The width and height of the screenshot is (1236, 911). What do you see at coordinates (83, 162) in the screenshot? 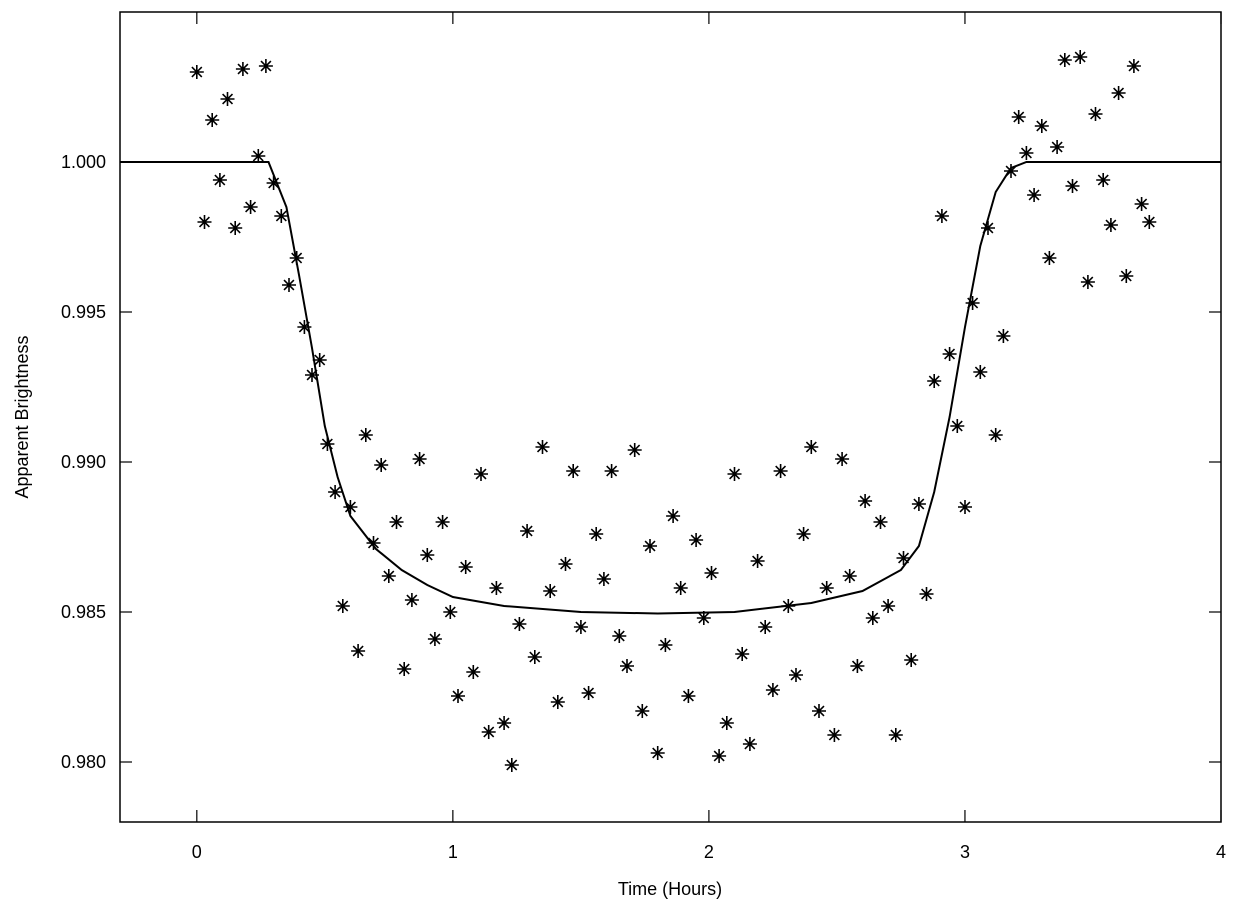
I see `y-tick-label: 1.000` at bounding box center [83, 162].